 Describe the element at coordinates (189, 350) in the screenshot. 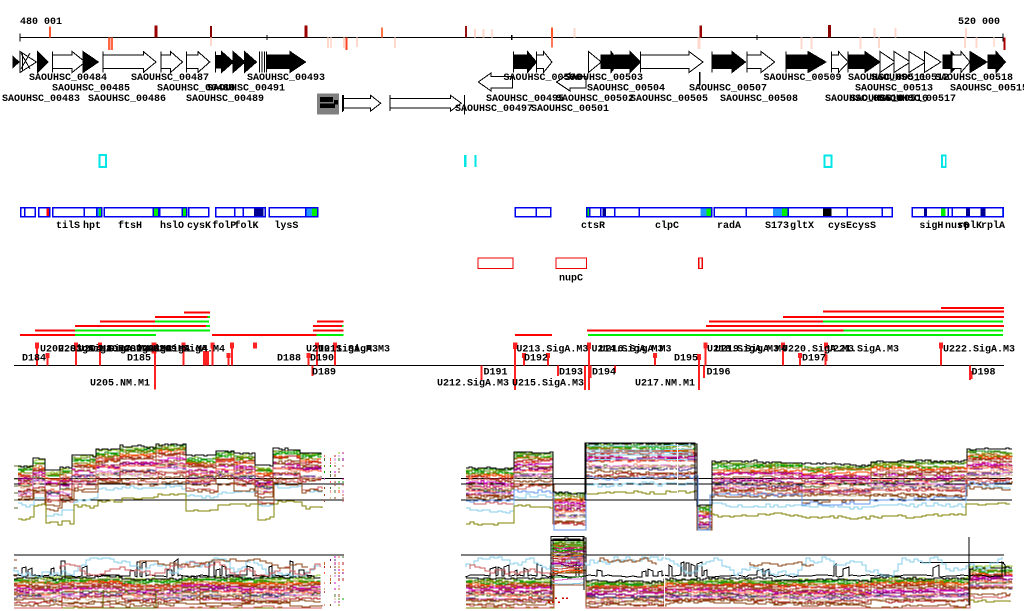

I see `svg-text: U209.SigA.M4` at that location.